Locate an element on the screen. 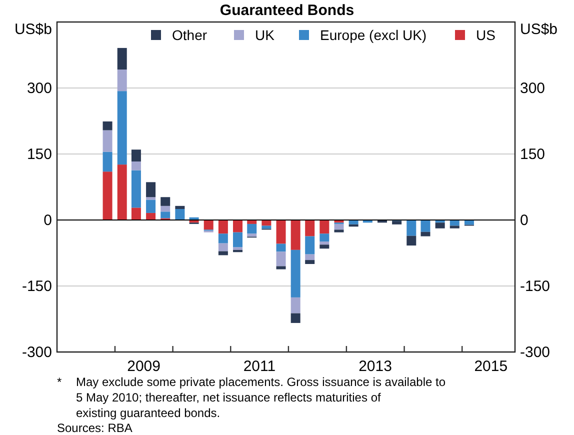 The image size is (574, 435). y2-tick-label: -300 is located at coordinates (535, 352).